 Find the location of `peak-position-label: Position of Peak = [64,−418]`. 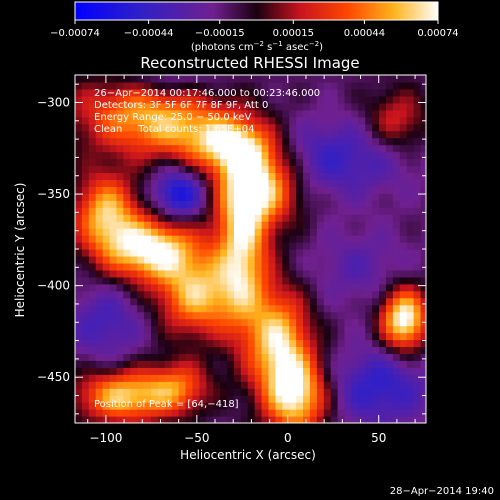

peak-position-label: Position of Peak = [64,−418] is located at coordinates (166, 404).